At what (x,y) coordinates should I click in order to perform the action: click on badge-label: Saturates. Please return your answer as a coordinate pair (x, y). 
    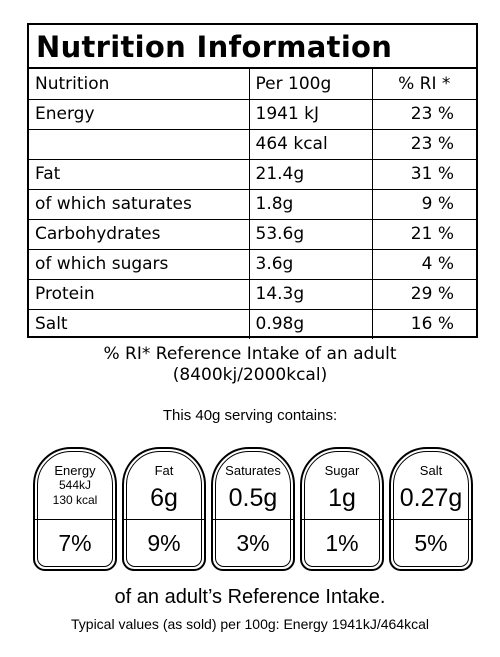
    Looking at the image, I should click on (253, 470).